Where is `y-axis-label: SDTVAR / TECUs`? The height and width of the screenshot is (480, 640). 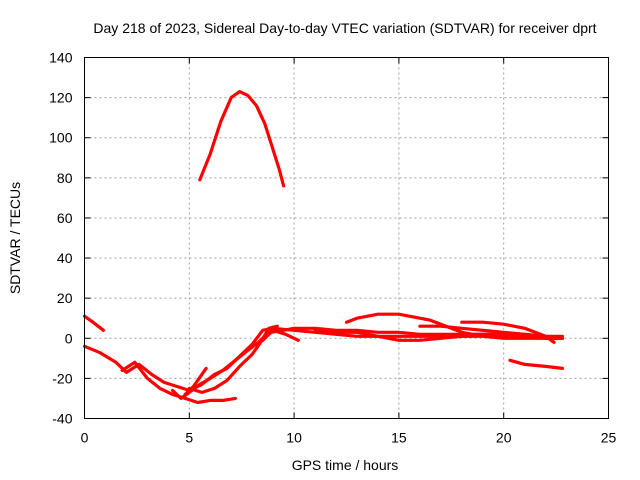
y-axis-label: SDTVAR / TECUs is located at coordinates (15, 238).